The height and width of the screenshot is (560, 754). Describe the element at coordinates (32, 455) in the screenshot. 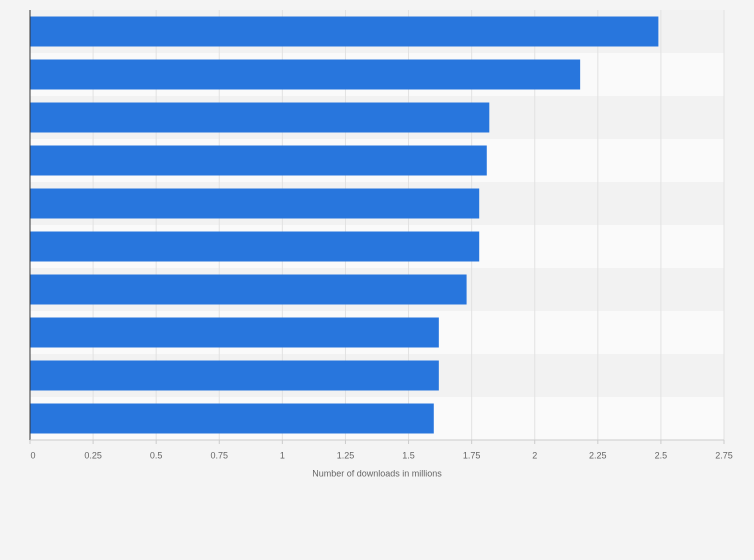

I see `x-tick-label: 0` at that location.